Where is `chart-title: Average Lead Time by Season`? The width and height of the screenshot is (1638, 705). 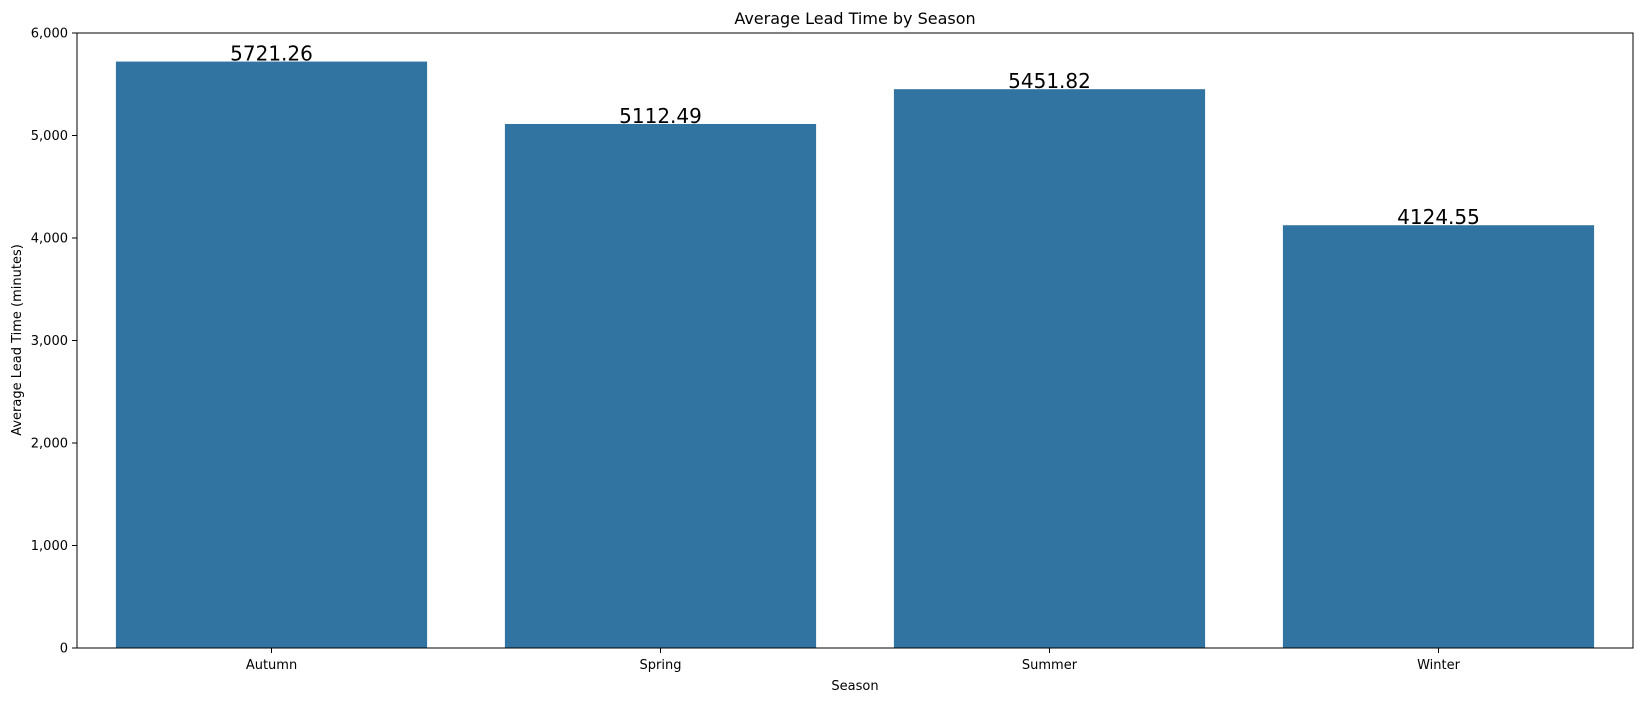 chart-title: Average Lead Time by Season is located at coordinates (854, 18).